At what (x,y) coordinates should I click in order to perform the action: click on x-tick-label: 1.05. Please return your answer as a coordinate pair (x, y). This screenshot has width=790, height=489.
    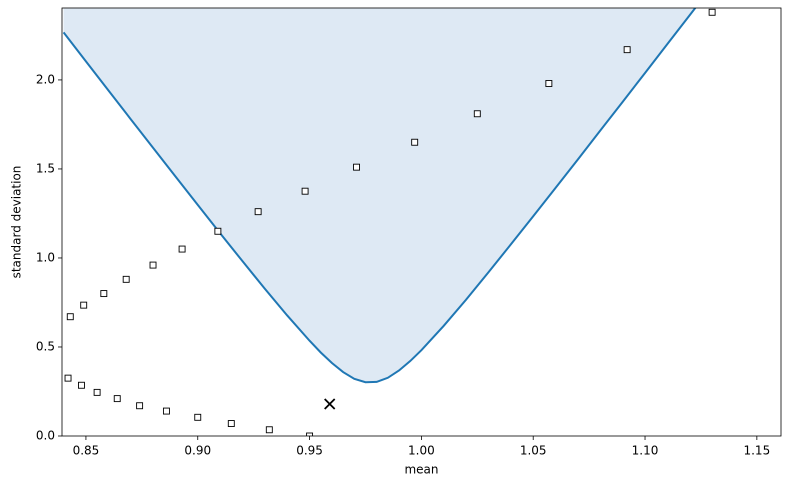
    Looking at the image, I should click on (533, 451).